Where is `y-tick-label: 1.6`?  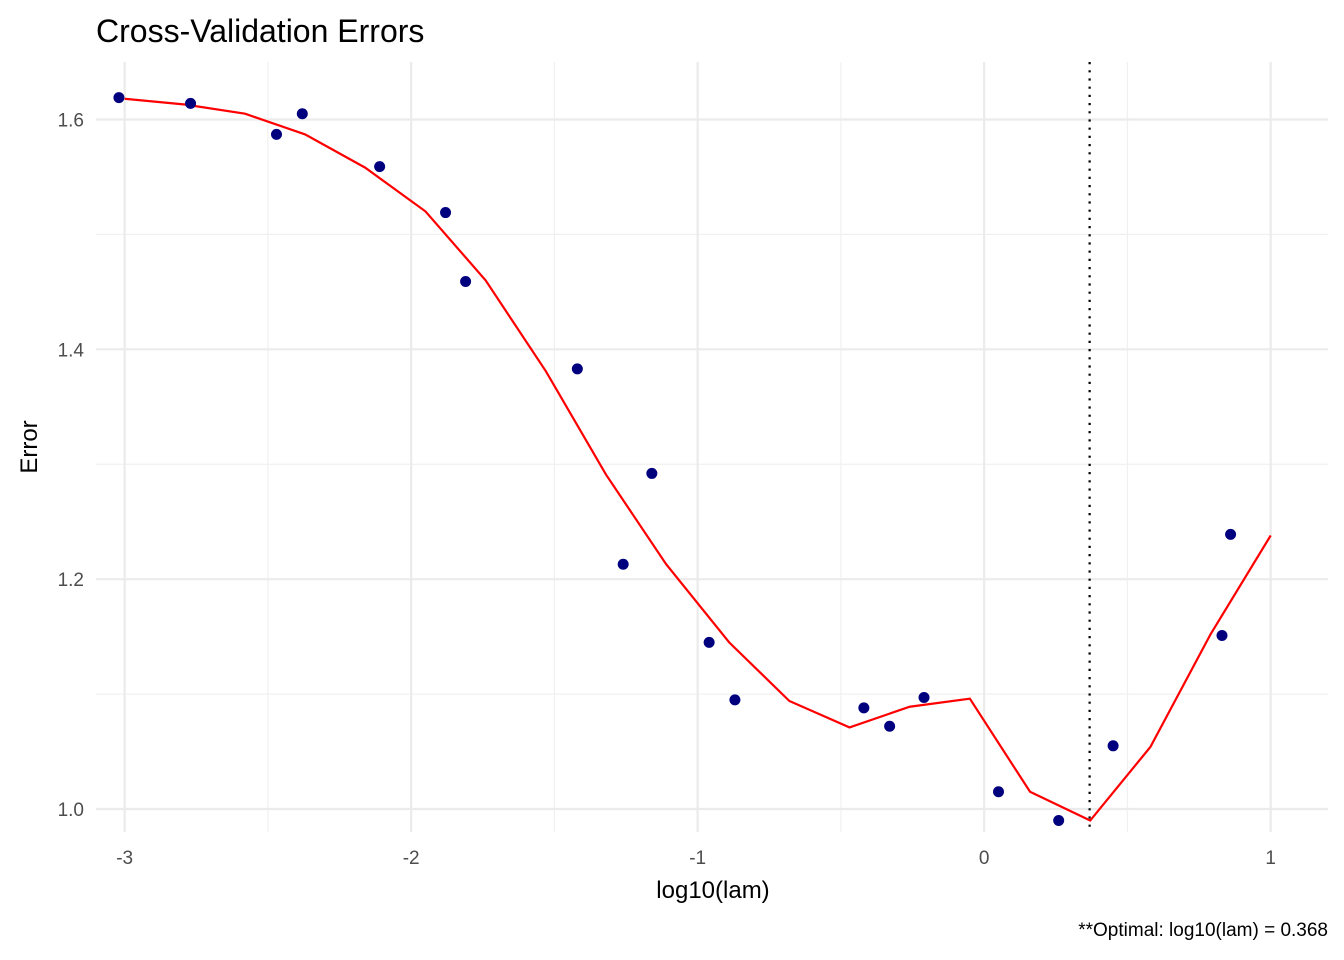
y-tick-label: 1.6 is located at coordinates (71, 120).